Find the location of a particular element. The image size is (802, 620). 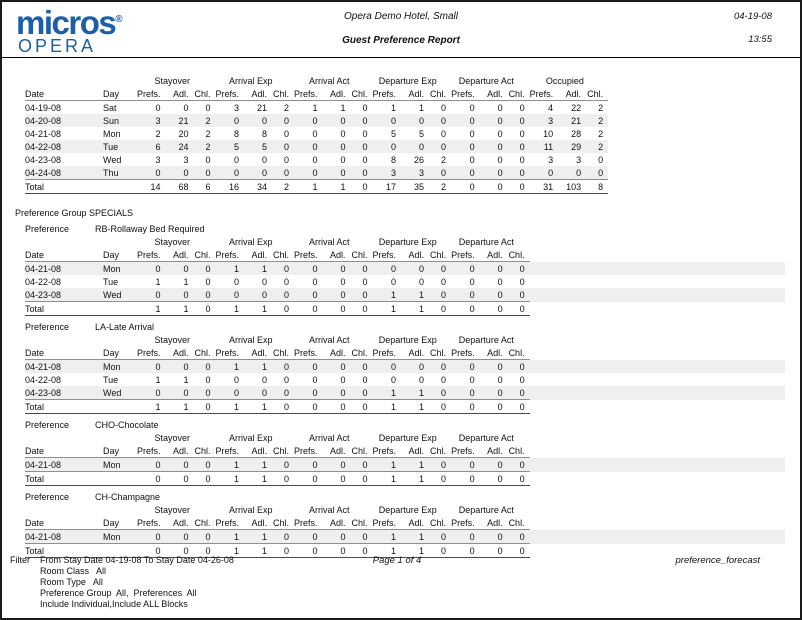

total-value-cell: 34 is located at coordinates (258, 186).